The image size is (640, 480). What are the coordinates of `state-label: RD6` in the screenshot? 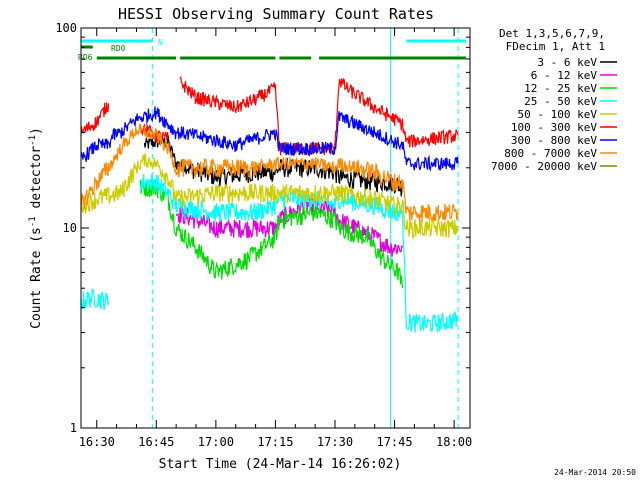 It's located at (85, 57).